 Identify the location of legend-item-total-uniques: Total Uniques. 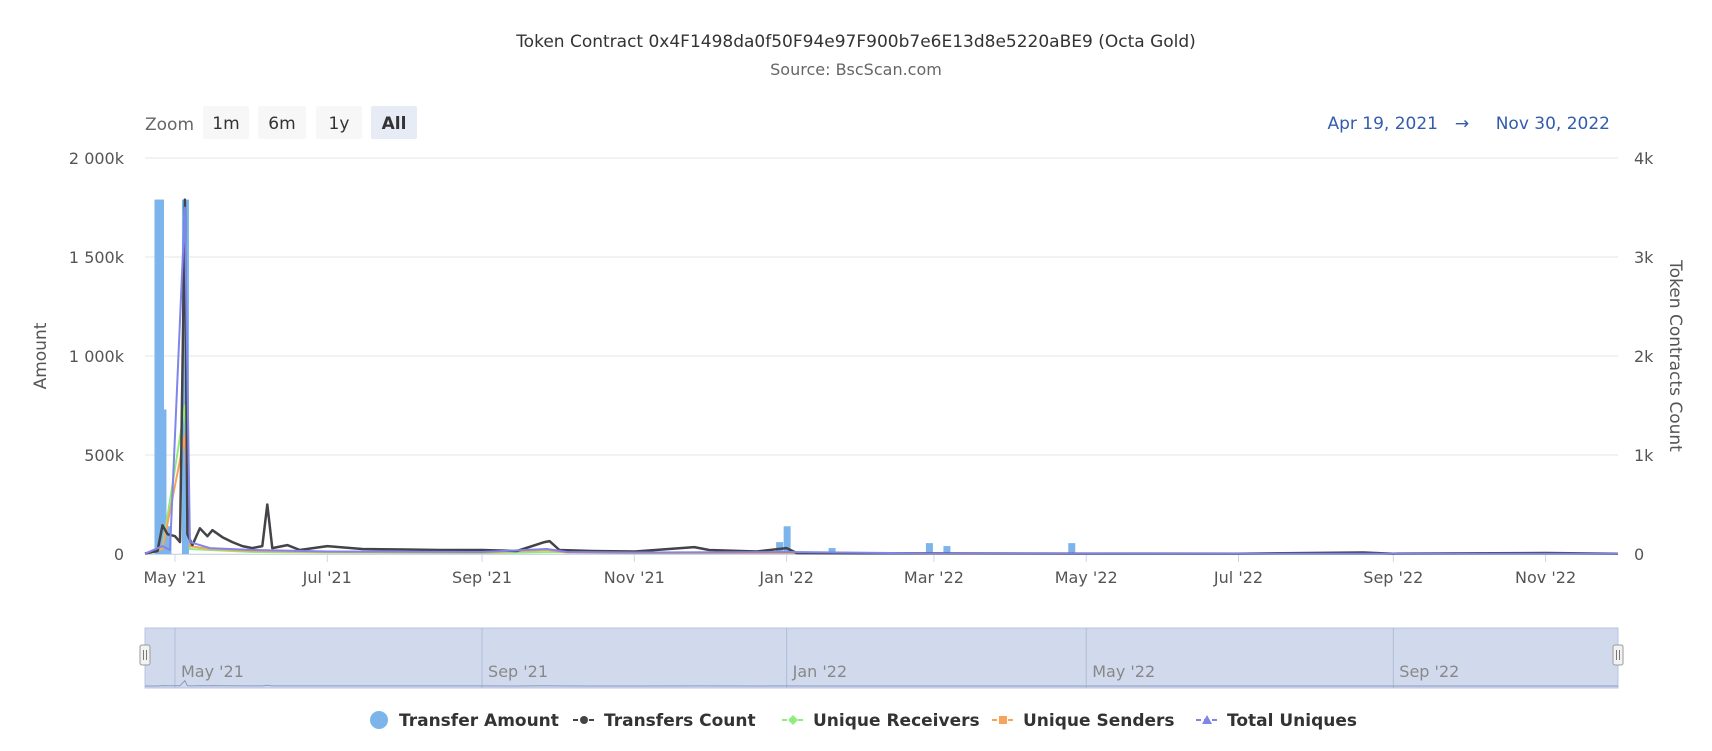
(1276, 721).